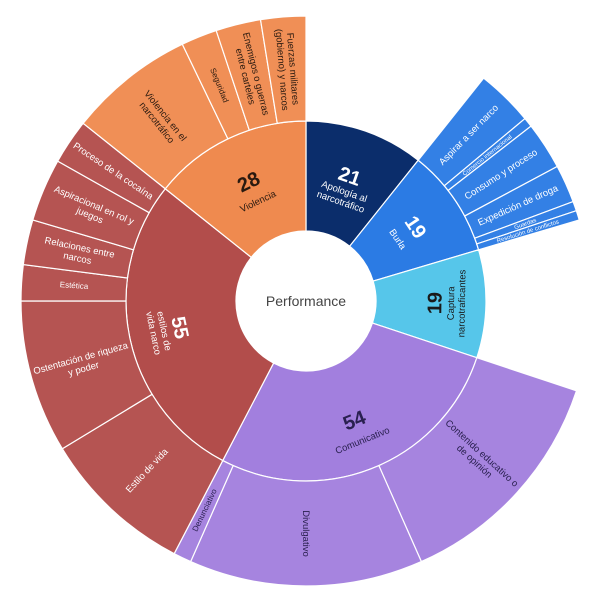  I want to click on value-captura-narcotraficantes: 19, so click(436, 303).